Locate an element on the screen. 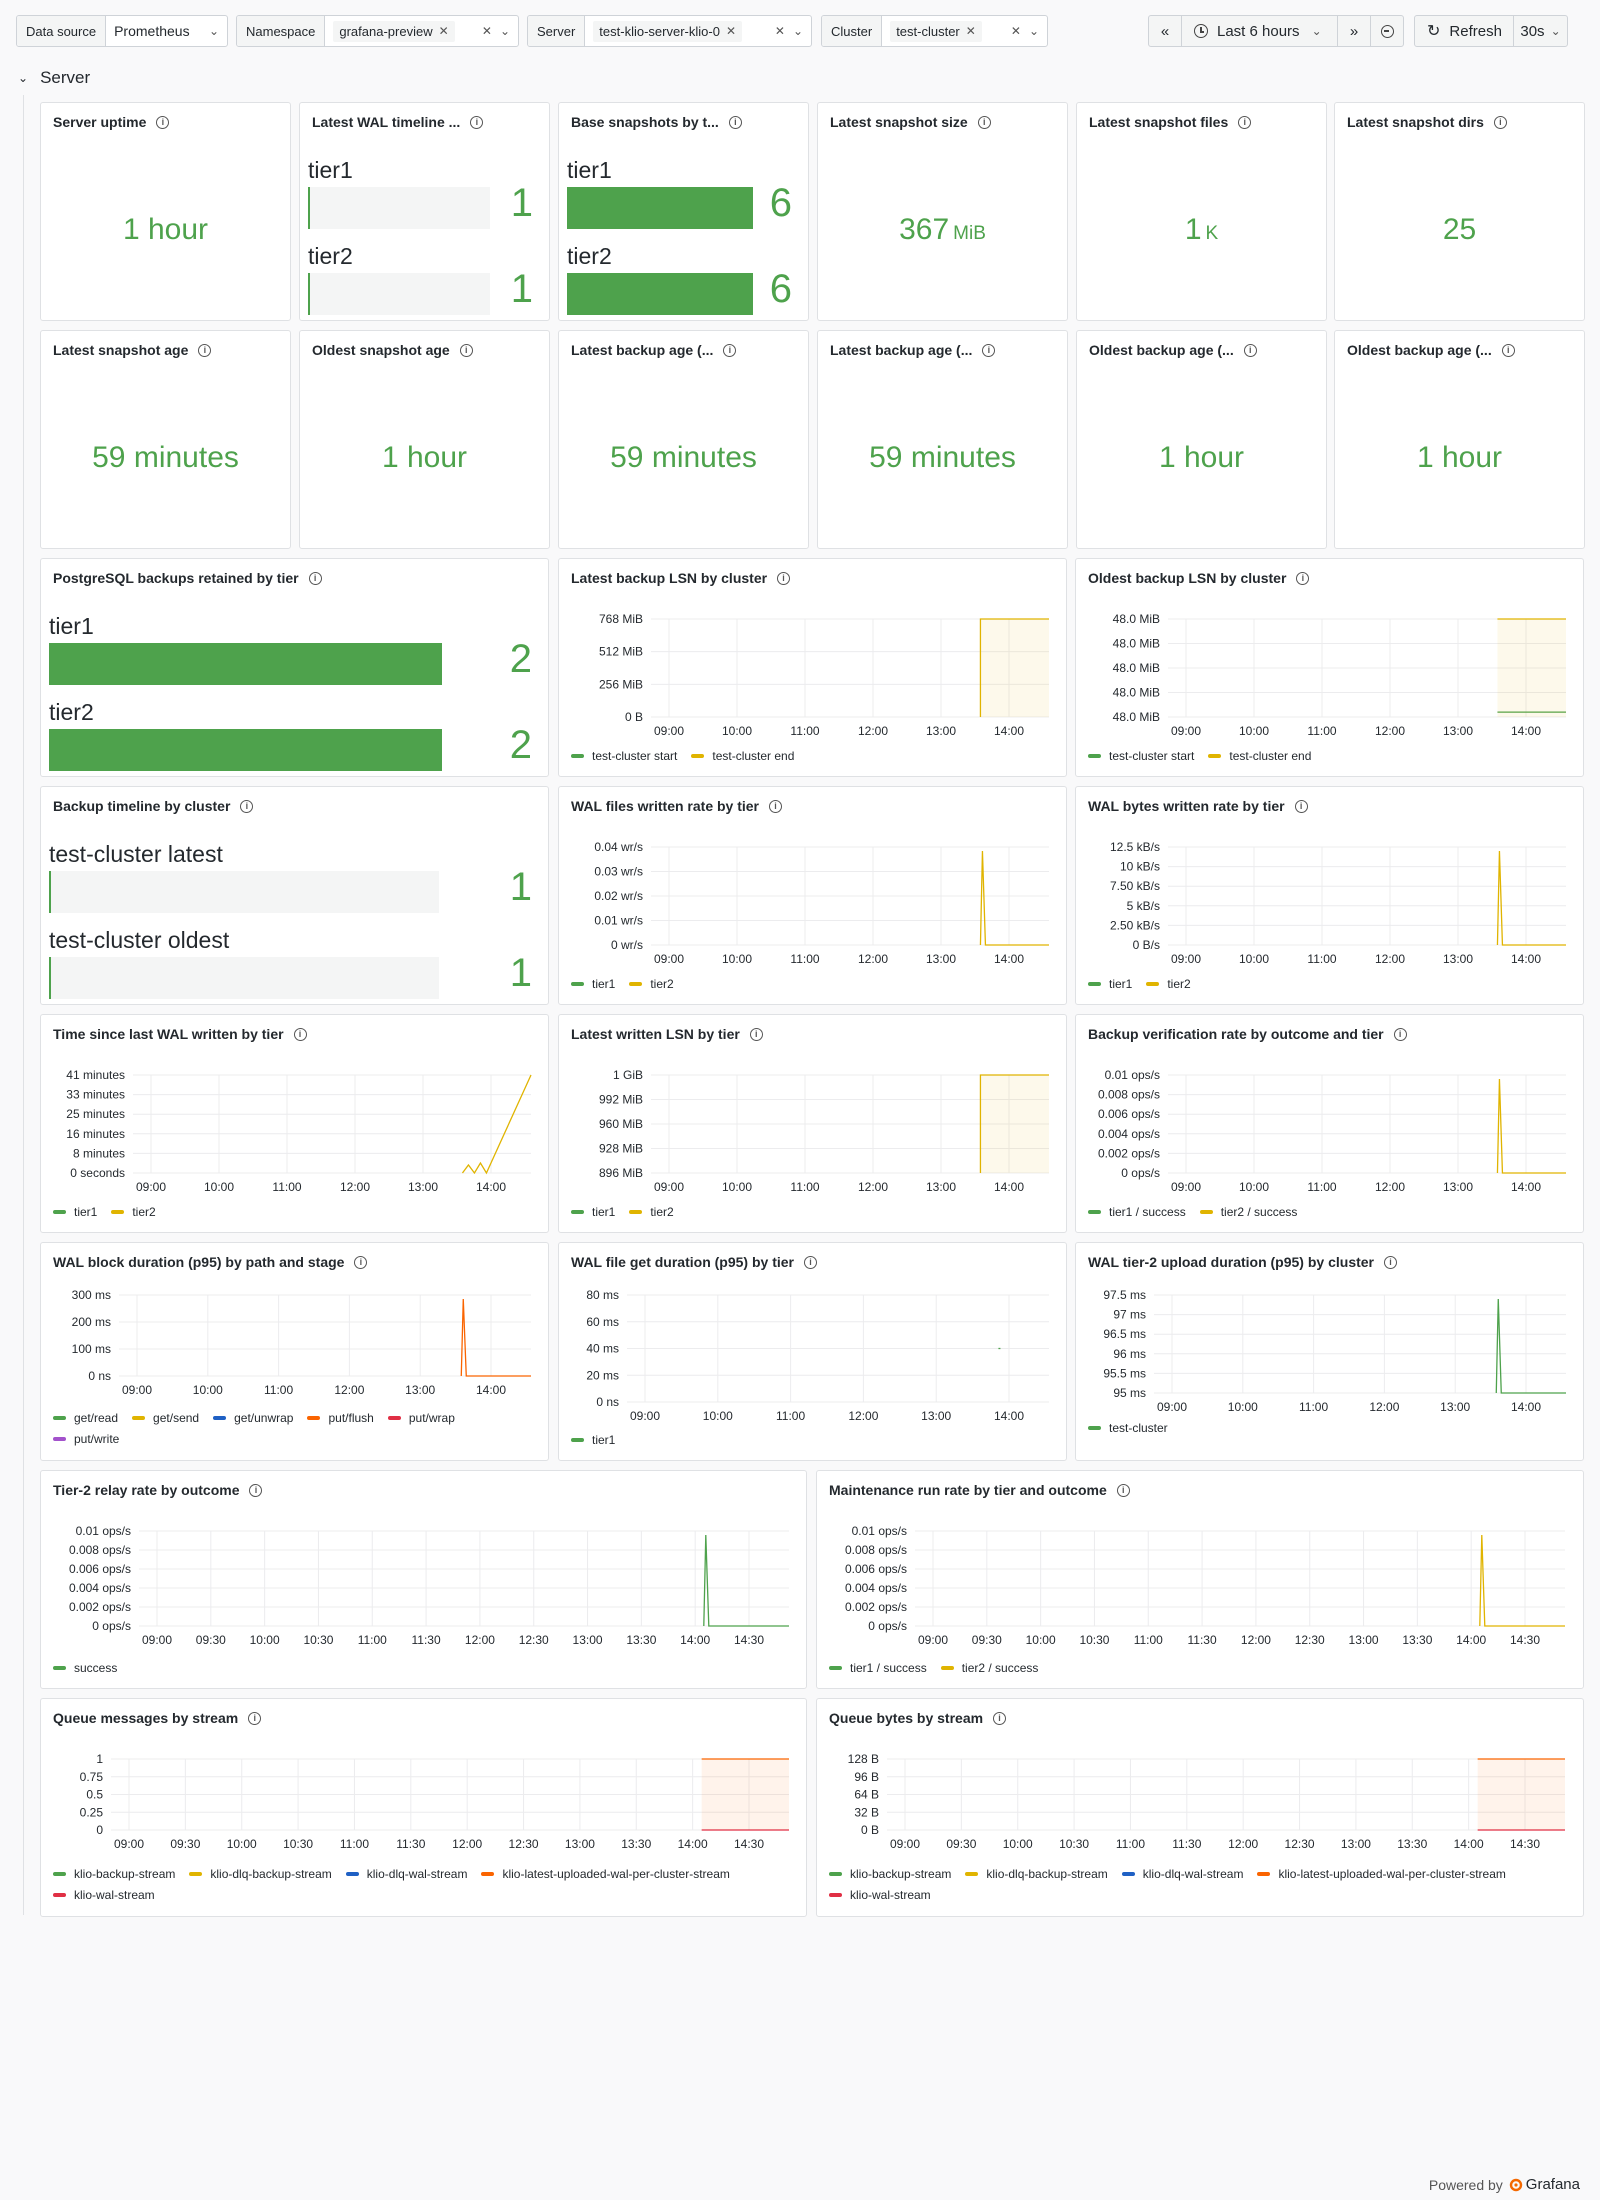 This screenshot has width=1600, height=2200. namespace-chip: grafana-preview ✕ is located at coordinates (394, 31).